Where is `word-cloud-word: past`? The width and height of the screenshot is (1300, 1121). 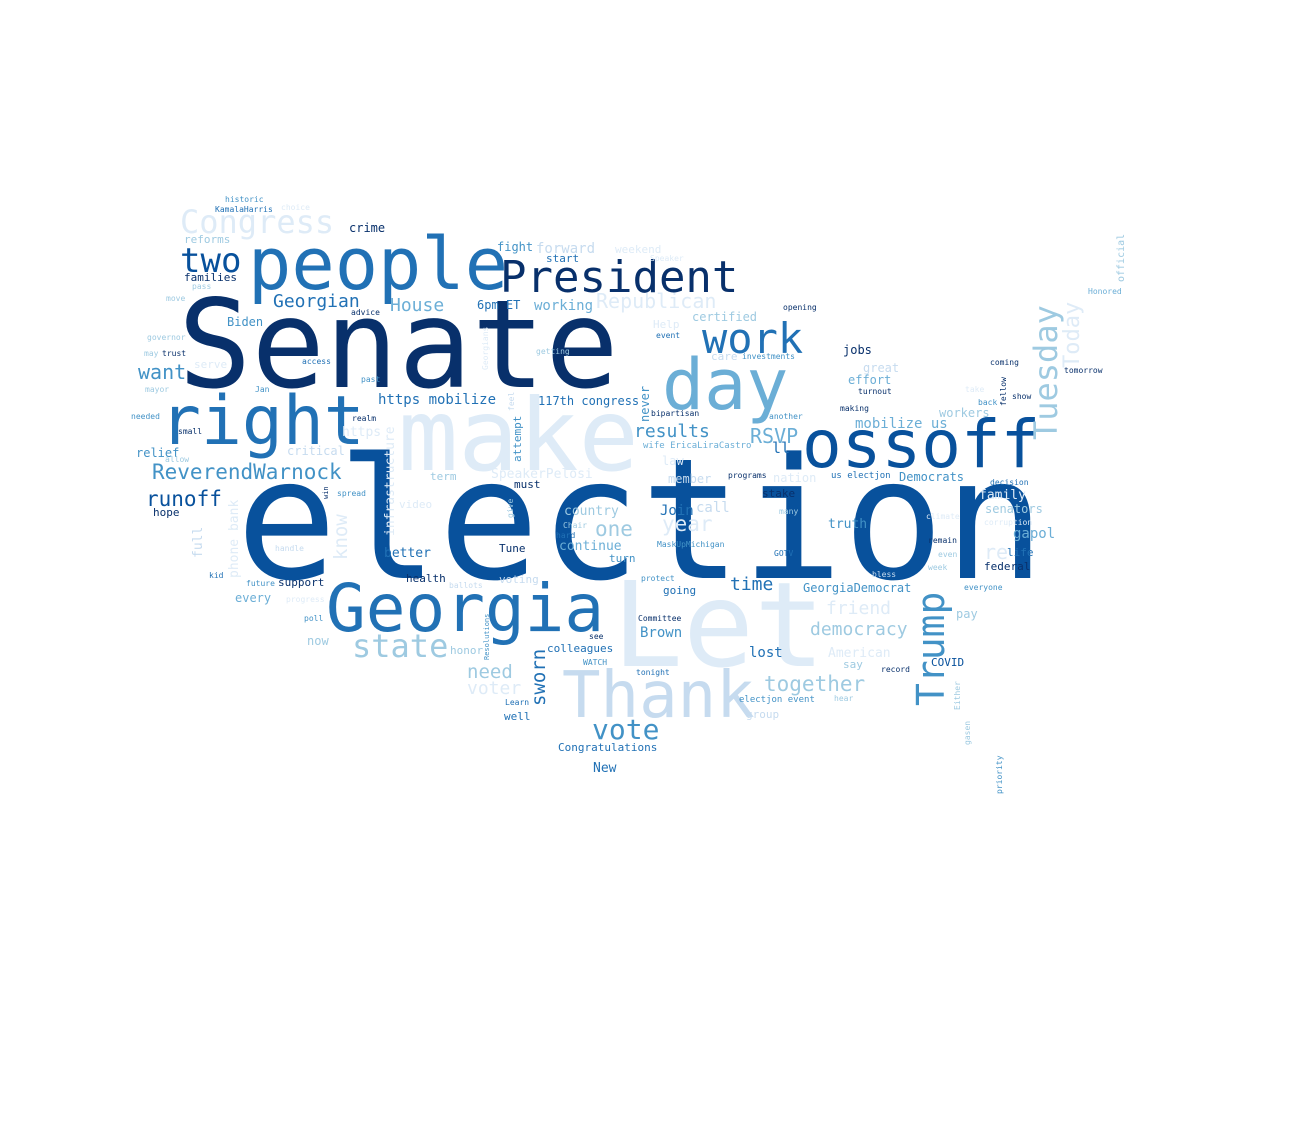
word-cloud-word: past is located at coordinates (371, 379).